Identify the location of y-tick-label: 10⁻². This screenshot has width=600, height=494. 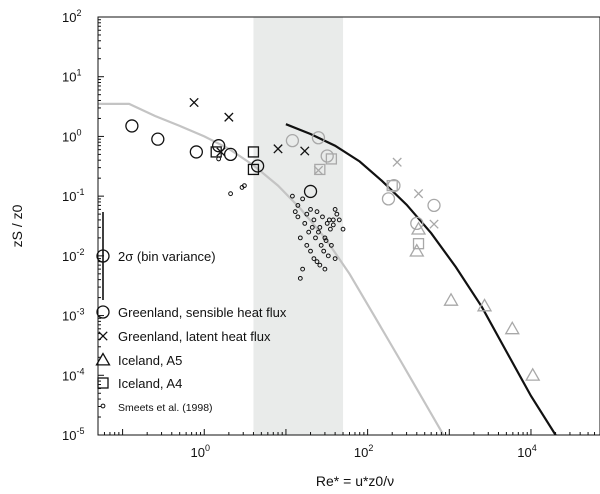
(73, 255).